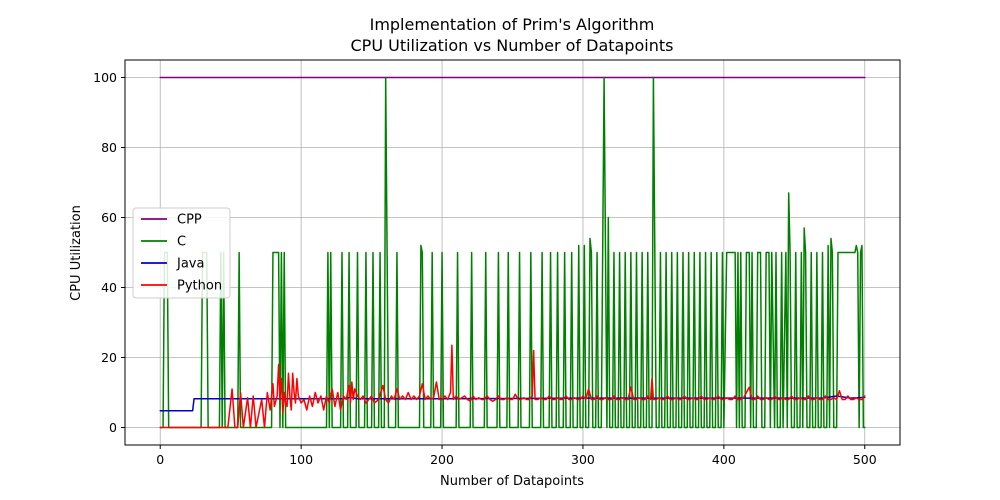 This screenshot has width=1000, height=500. What do you see at coordinates (189, 220) in the screenshot?
I see `legend-label-cpp: CPP` at bounding box center [189, 220].